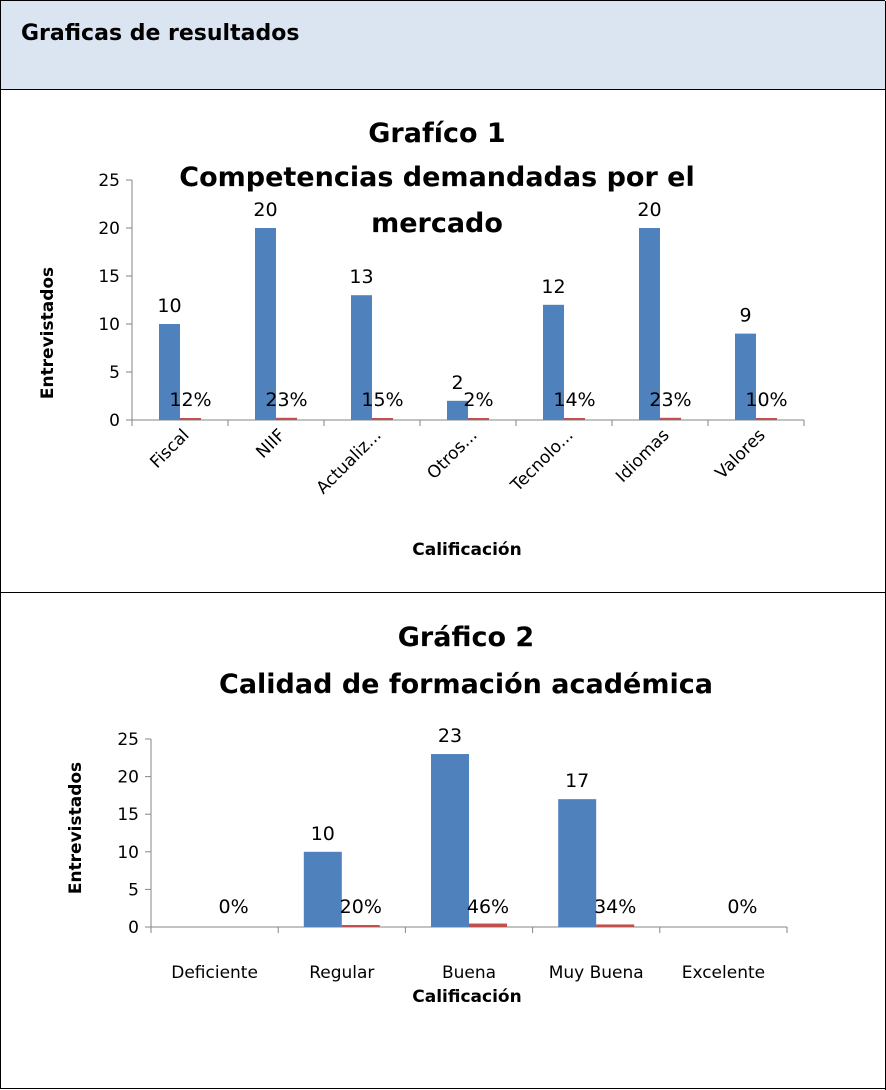  I want to click on chart-1-data-label-percent: 14%, so click(574, 400).